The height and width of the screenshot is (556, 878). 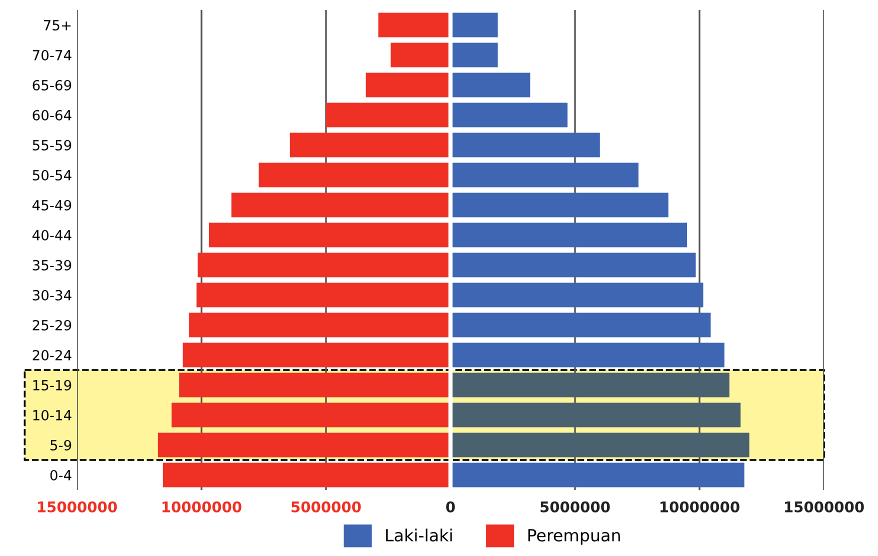 I want to click on y-tick-label: 10-14, so click(x=52, y=415).